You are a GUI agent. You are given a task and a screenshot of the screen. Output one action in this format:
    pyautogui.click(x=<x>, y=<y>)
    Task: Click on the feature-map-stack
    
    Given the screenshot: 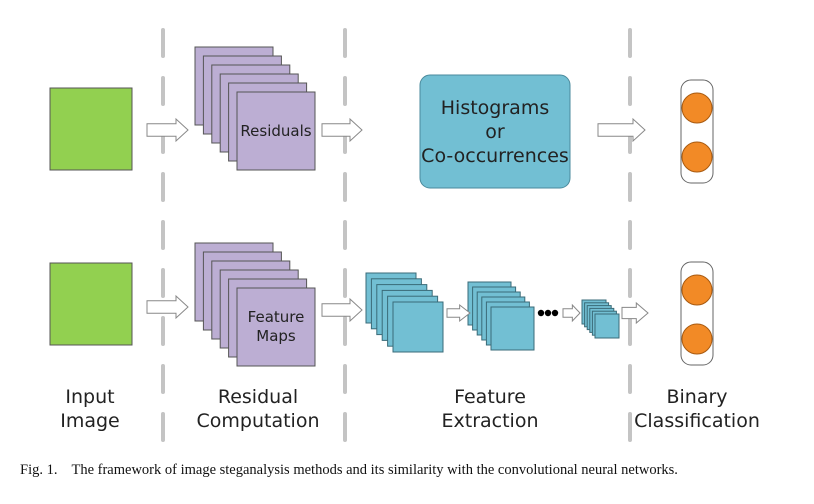 What is the action you would take?
    pyautogui.click(x=255, y=304)
    